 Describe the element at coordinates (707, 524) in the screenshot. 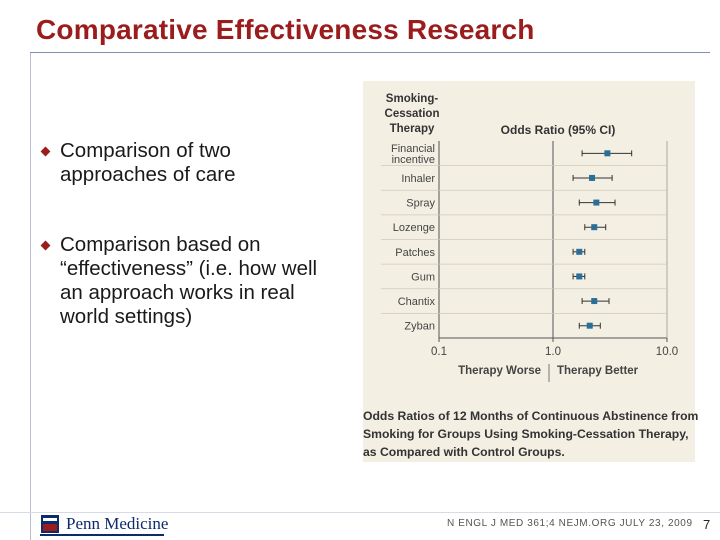

I see `page-number: 7` at that location.